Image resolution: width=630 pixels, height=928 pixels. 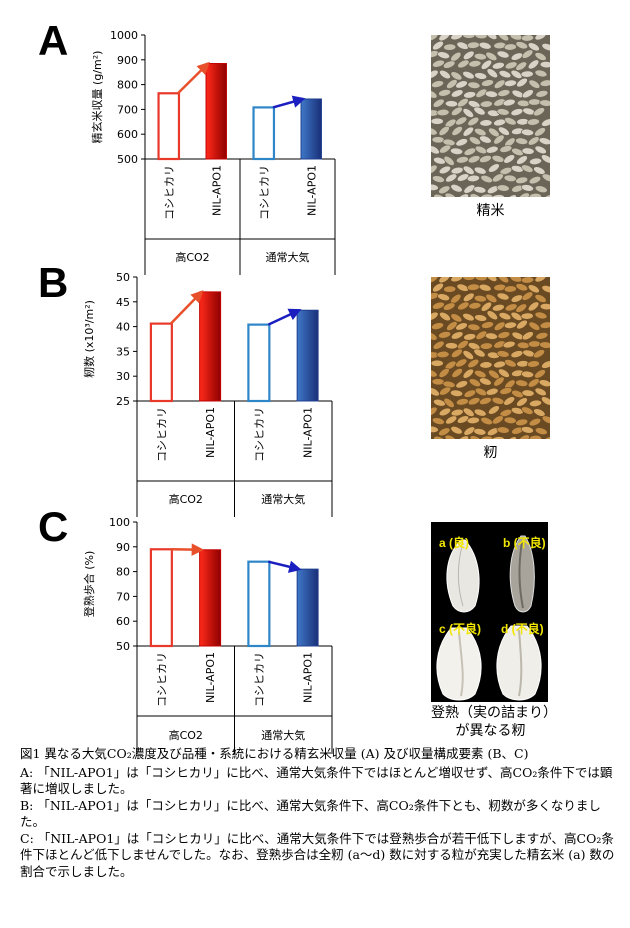 What do you see at coordinates (186, 499) in the screenshot?
I see `group-label: 高CO2` at bounding box center [186, 499].